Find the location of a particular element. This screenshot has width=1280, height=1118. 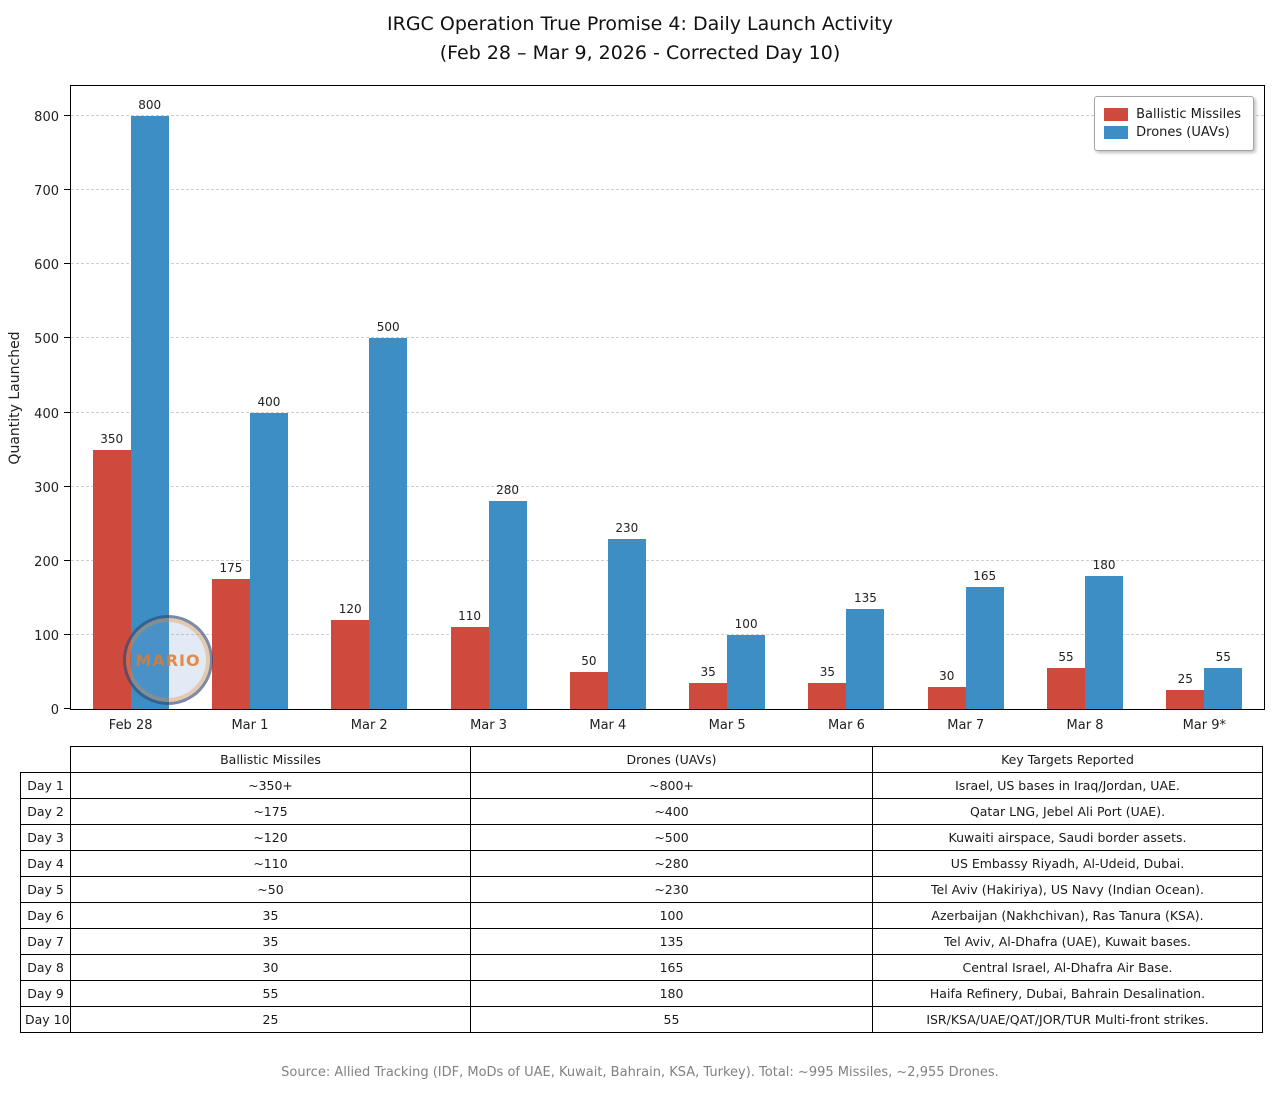

day-label-cell: Day 2 is located at coordinates (45, 811).